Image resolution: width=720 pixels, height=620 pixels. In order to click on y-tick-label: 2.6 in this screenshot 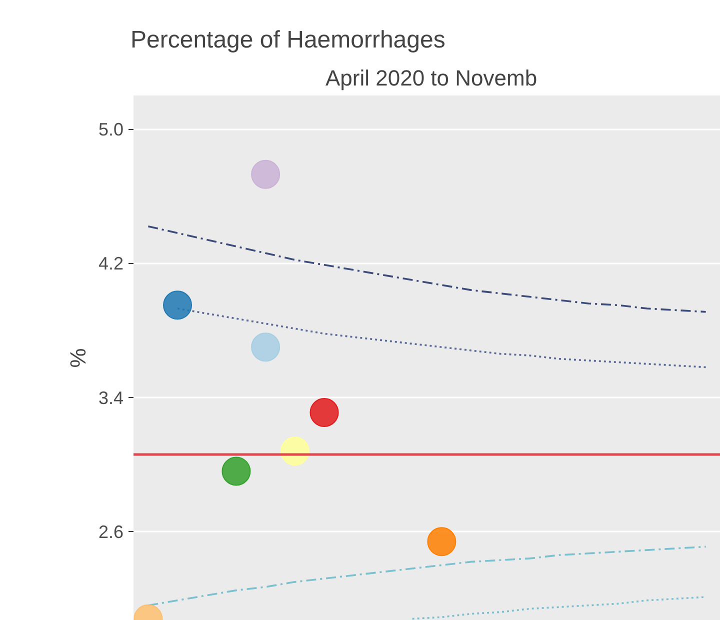, I will do `click(111, 532)`.